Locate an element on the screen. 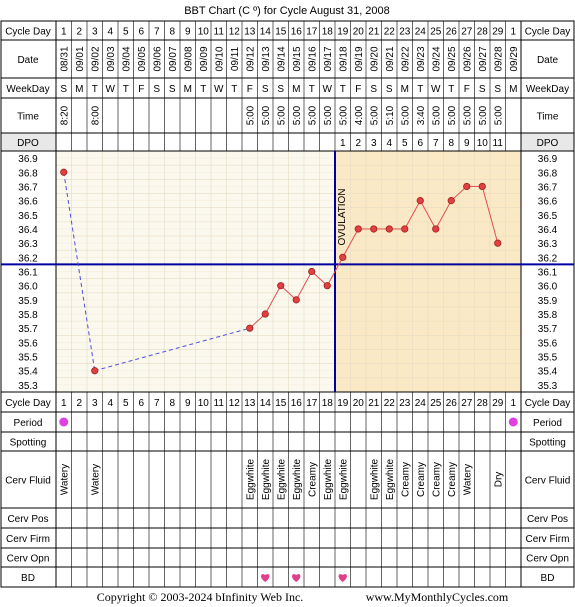 The height and width of the screenshot is (607, 575). cycle-day-label-bottom: 12 is located at coordinates (235, 403).